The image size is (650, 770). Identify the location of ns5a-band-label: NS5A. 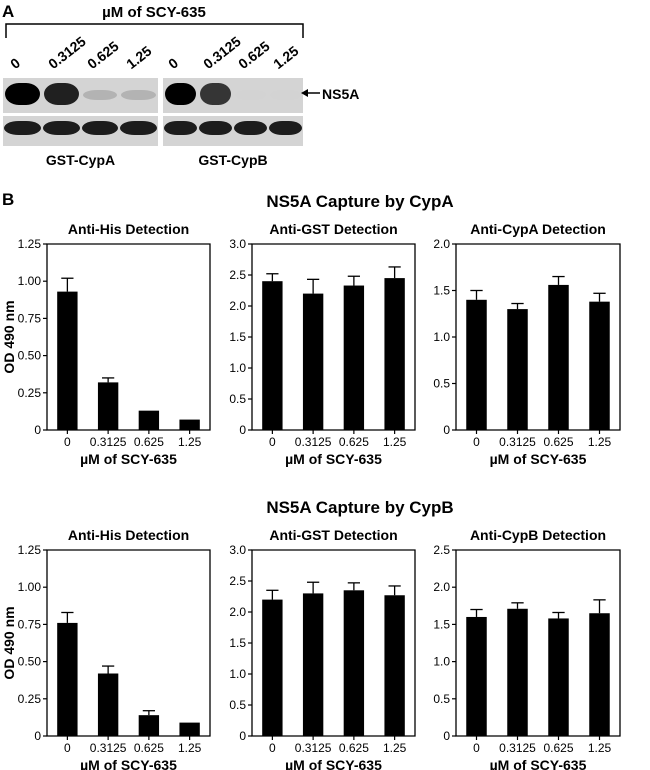
(341, 94).